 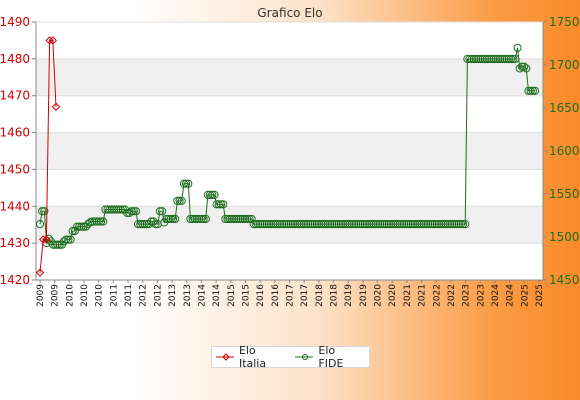 What do you see at coordinates (15, 243) in the screenshot?
I see `left-tick-label: 1430` at bounding box center [15, 243].